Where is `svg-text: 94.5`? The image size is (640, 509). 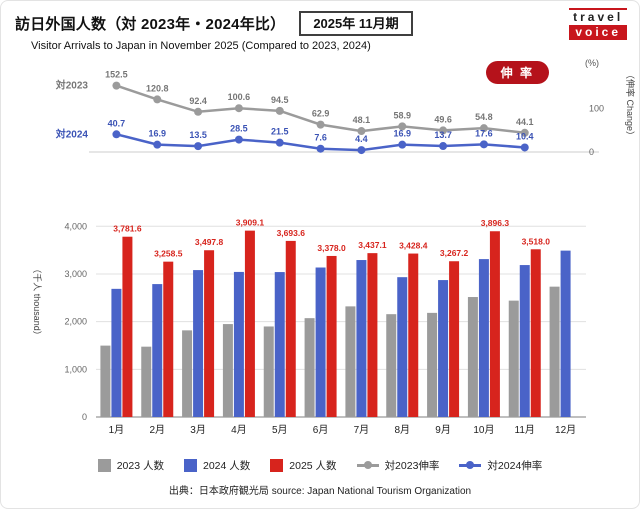
svg-text: 94.5 is located at coordinates (280, 100).